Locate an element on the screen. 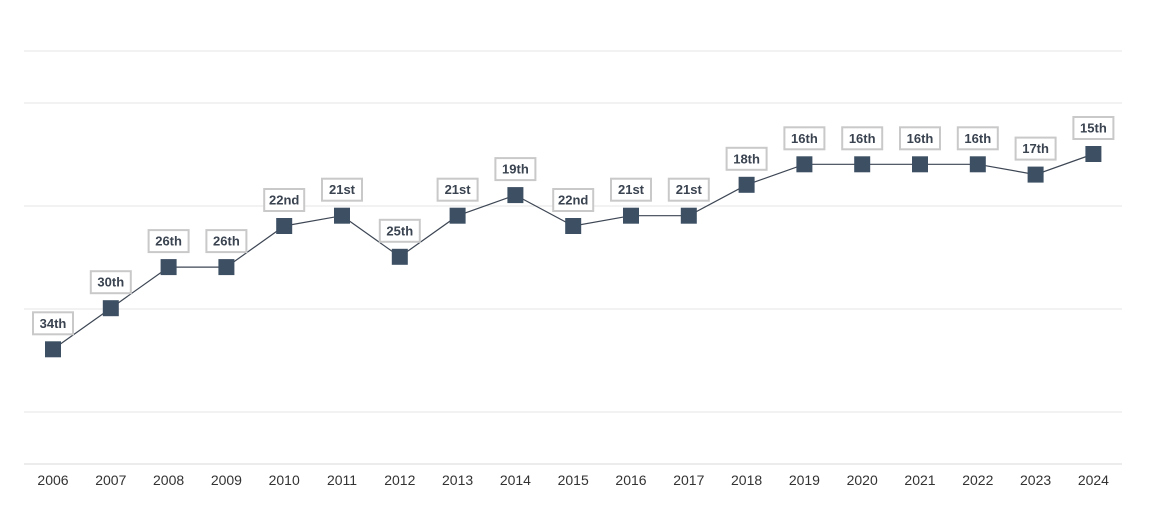 The width and height of the screenshot is (1157, 517). data-label: 18th is located at coordinates (746, 158).